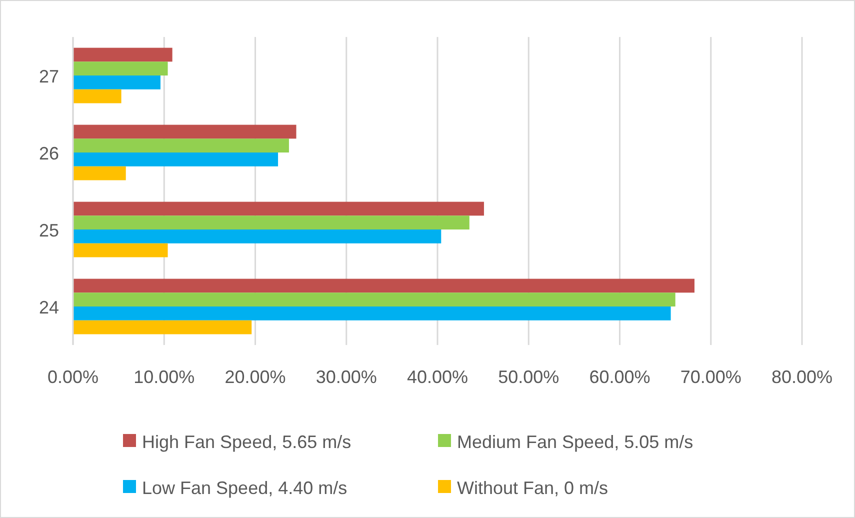  What do you see at coordinates (575, 442) in the screenshot?
I see `legend-label: Medium Fan Speed, 5.05 m/s` at bounding box center [575, 442].